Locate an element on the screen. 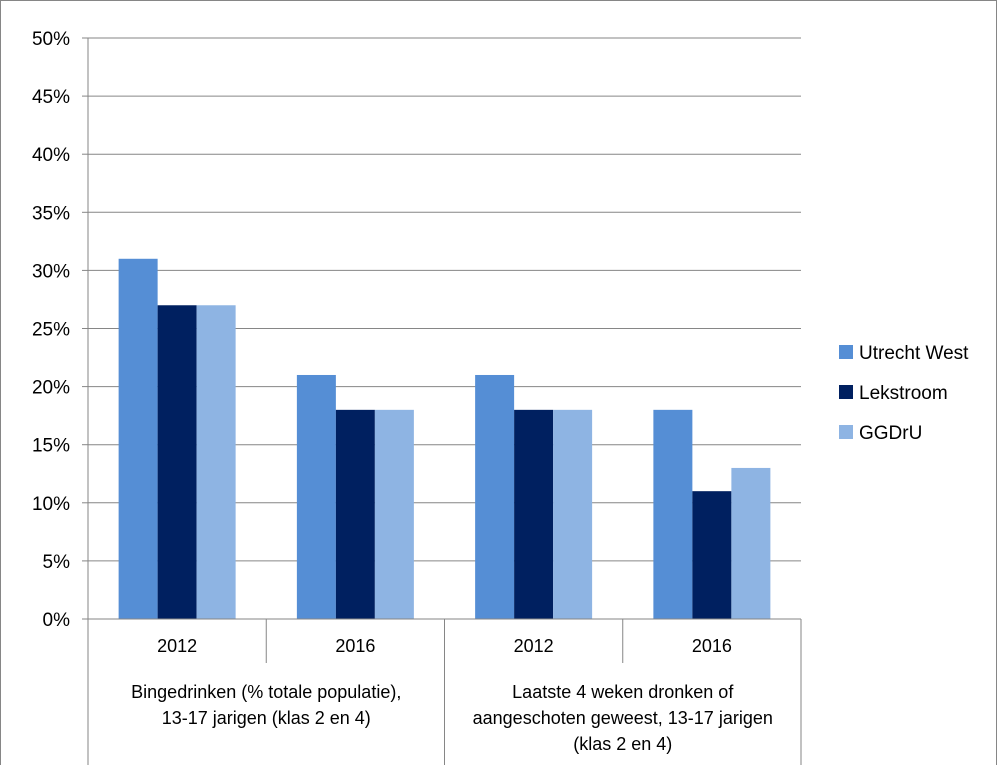 Image resolution: width=997 pixels, height=766 pixels. legend: Utrecht West Lekstroom GGDrU is located at coordinates (904, 393).